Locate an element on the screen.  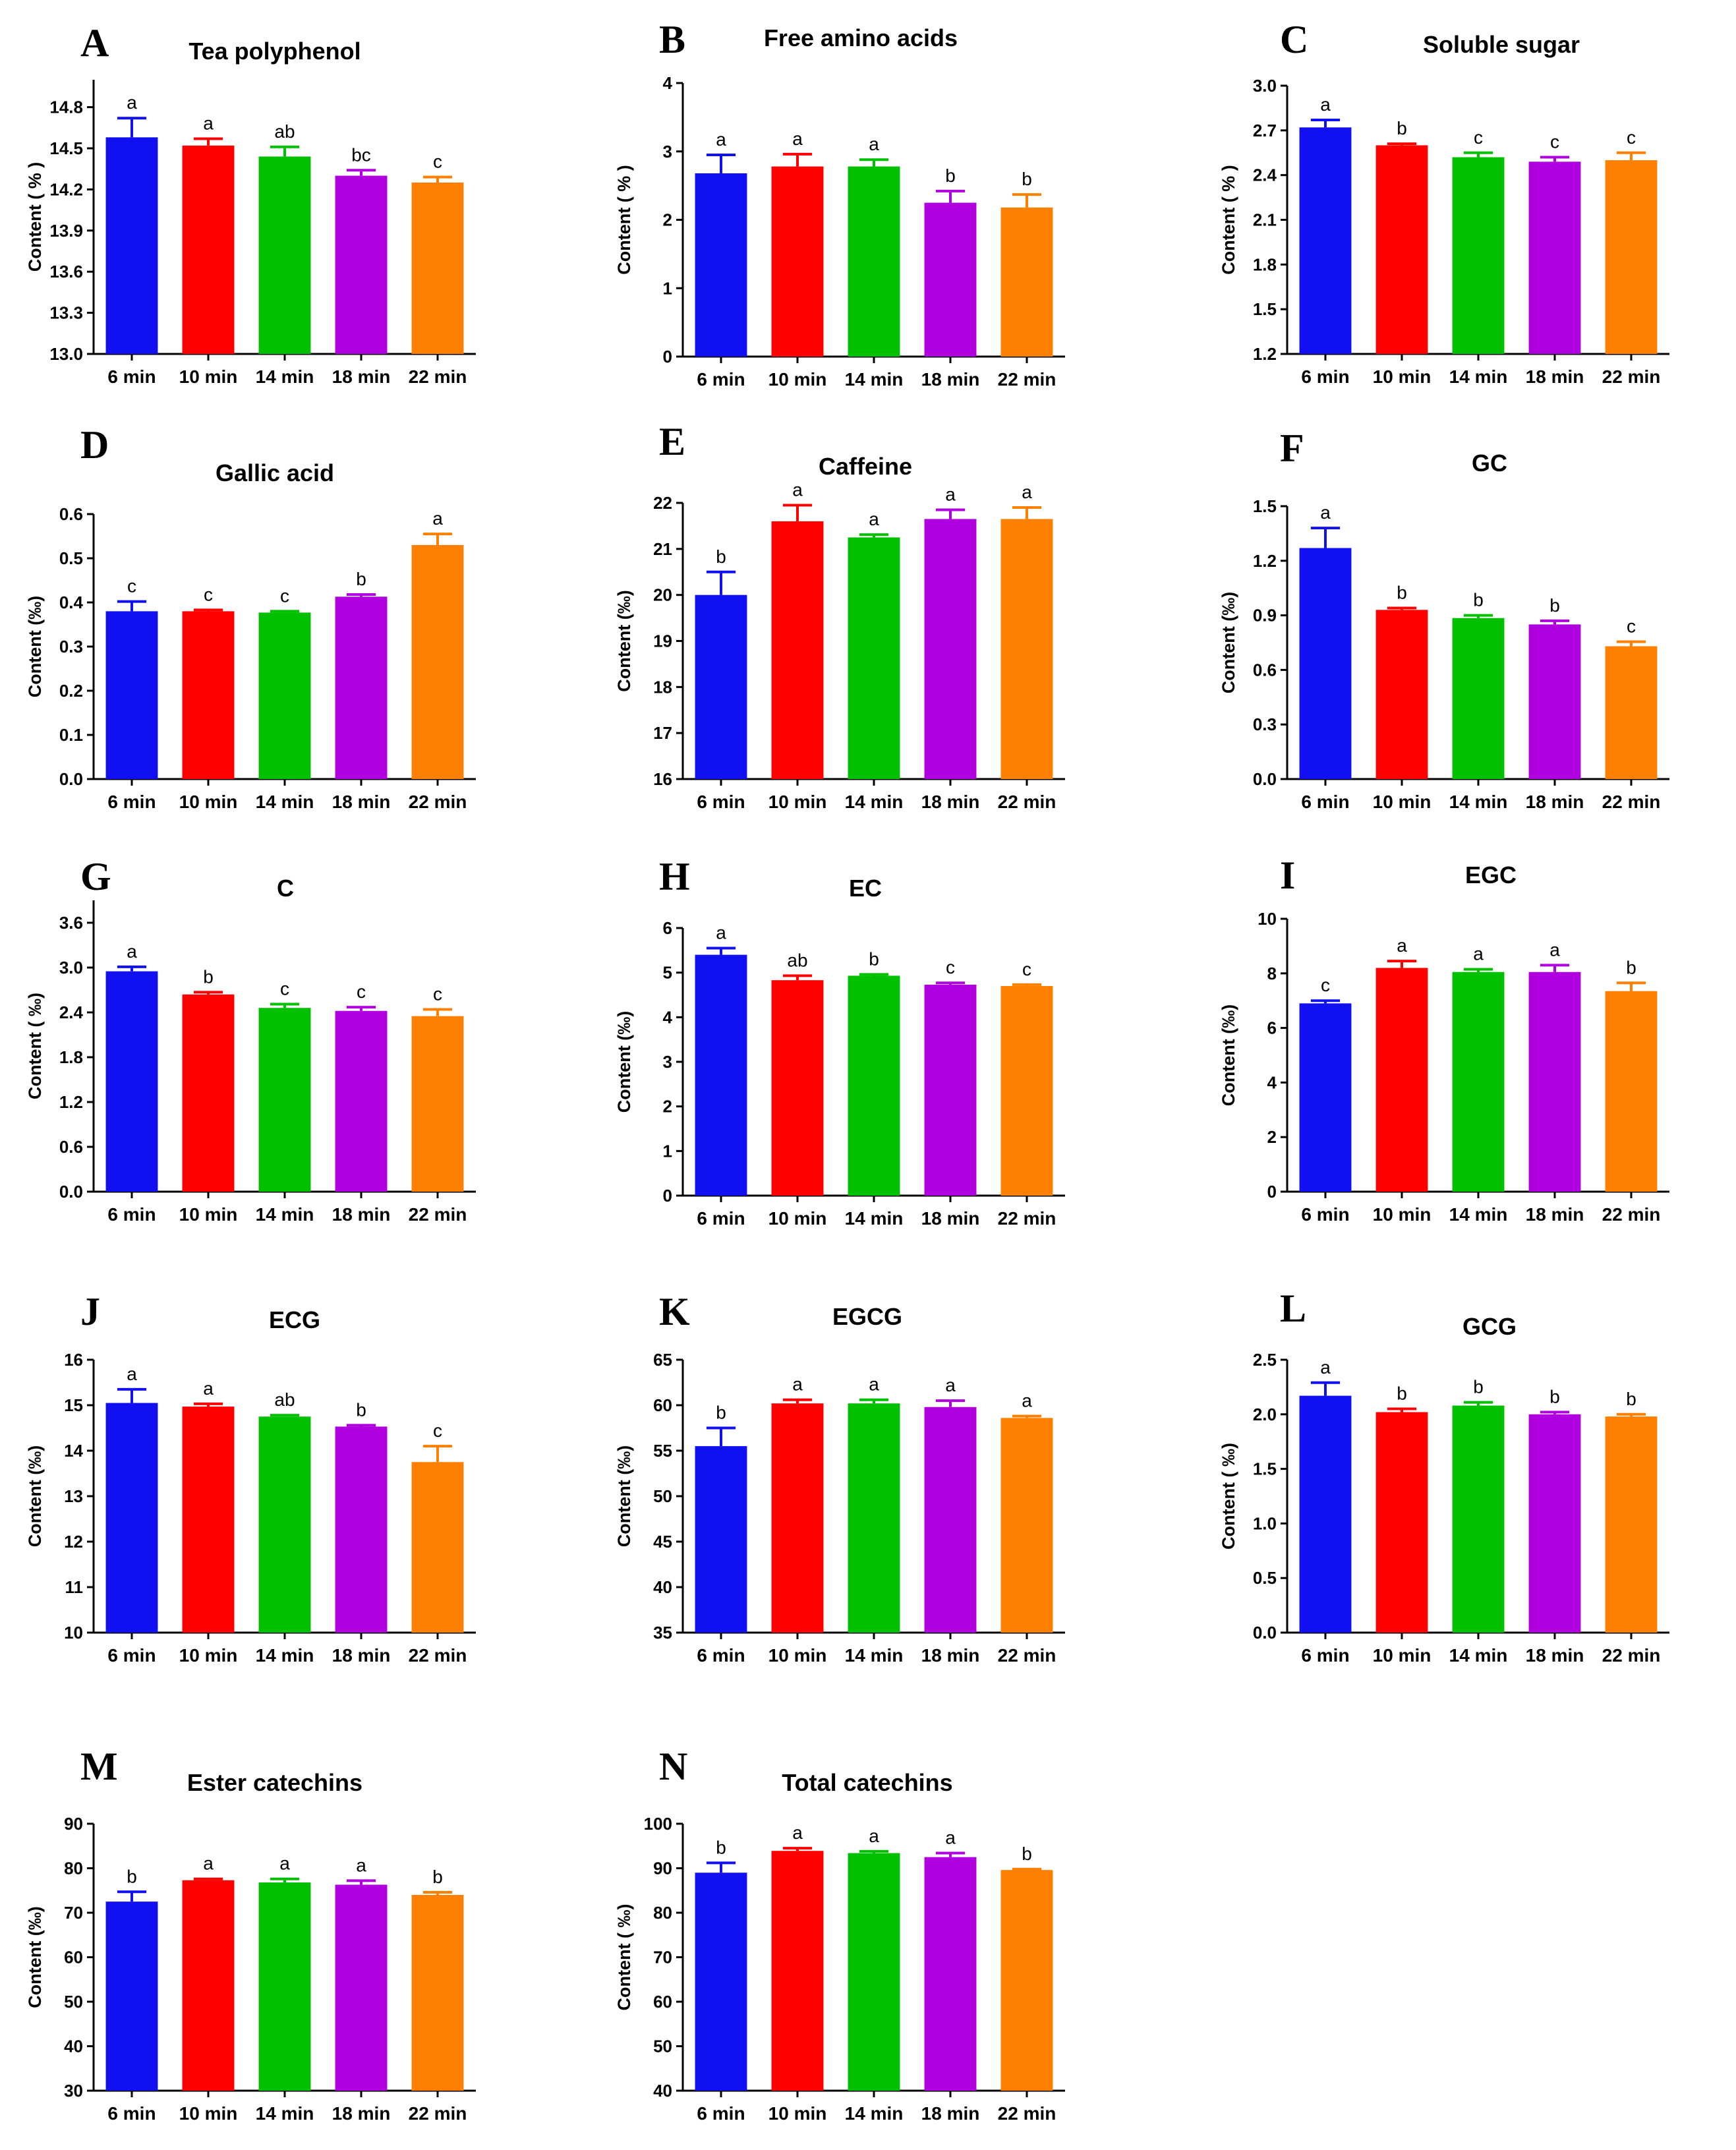
y-tick-label: 8 is located at coordinates (1272, 973).